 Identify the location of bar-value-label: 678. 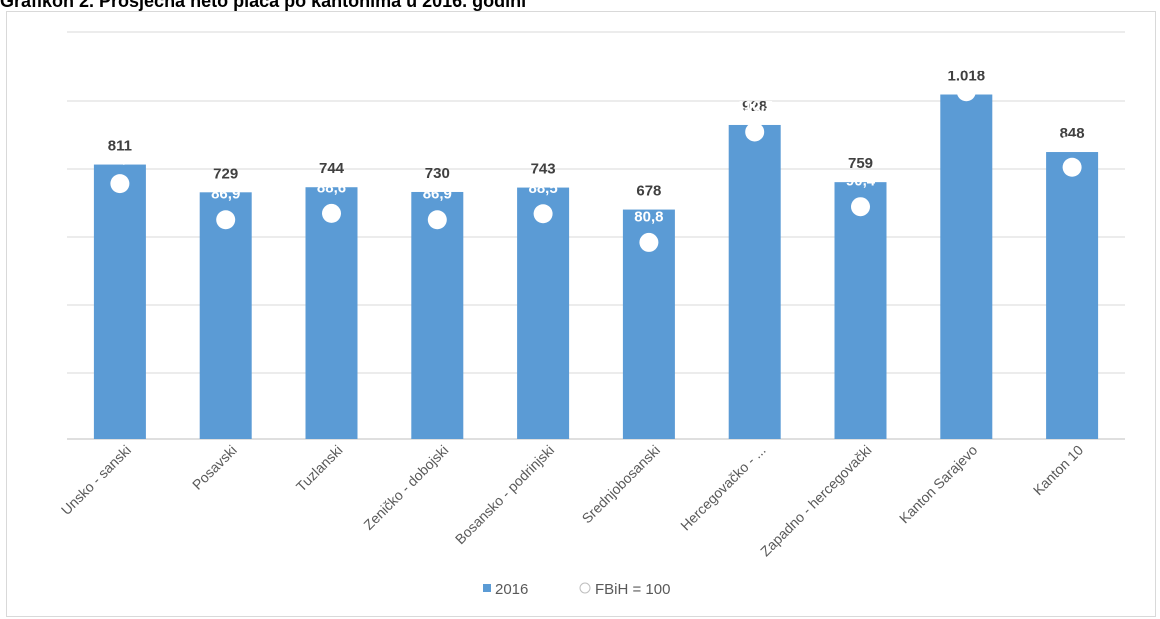
(648, 191).